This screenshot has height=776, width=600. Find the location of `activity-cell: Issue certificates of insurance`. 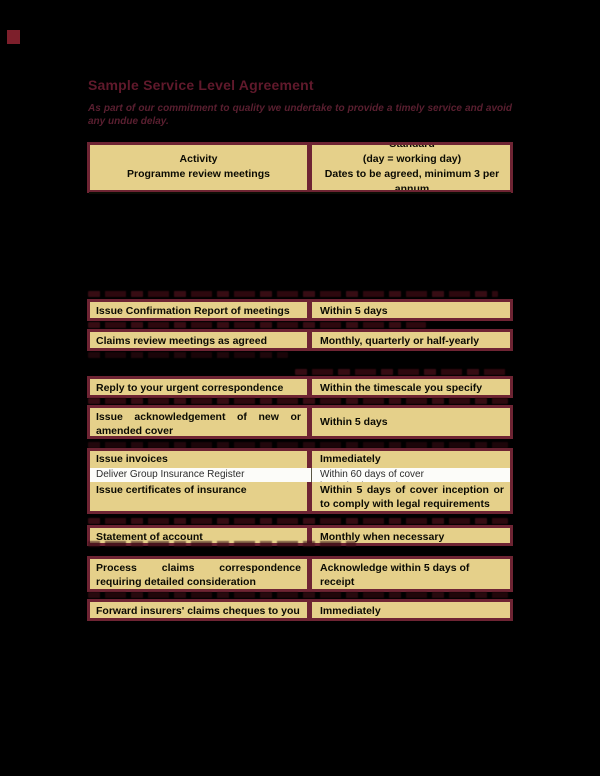

activity-cell: Issue certificates of insurance is located at coordinates (201, 497).